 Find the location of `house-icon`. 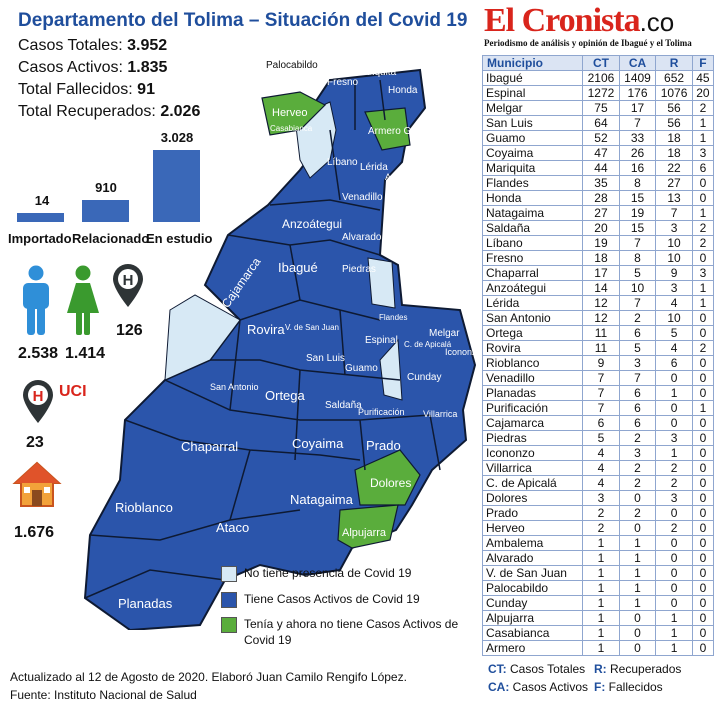

house-icon is located at coordinates (37, 484).